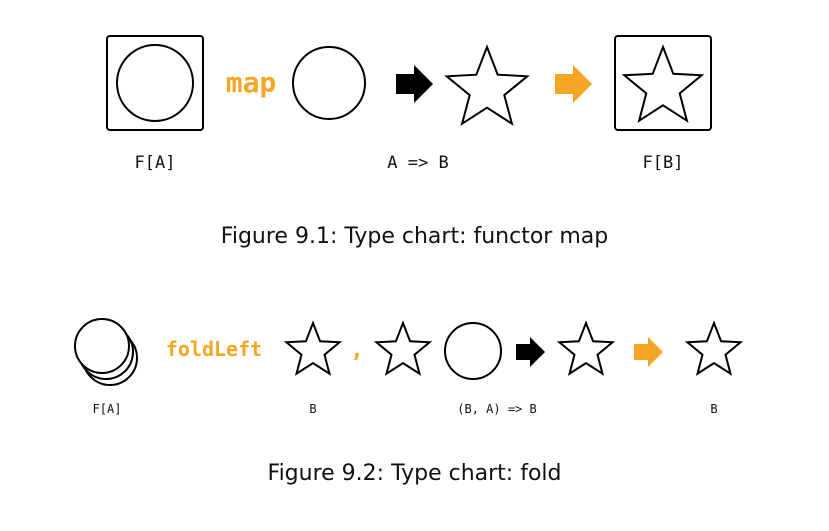 Image resolution: width=829 pixels, height=531 pixels. I want to click on initial-b-star-icon, so click(313, 348).